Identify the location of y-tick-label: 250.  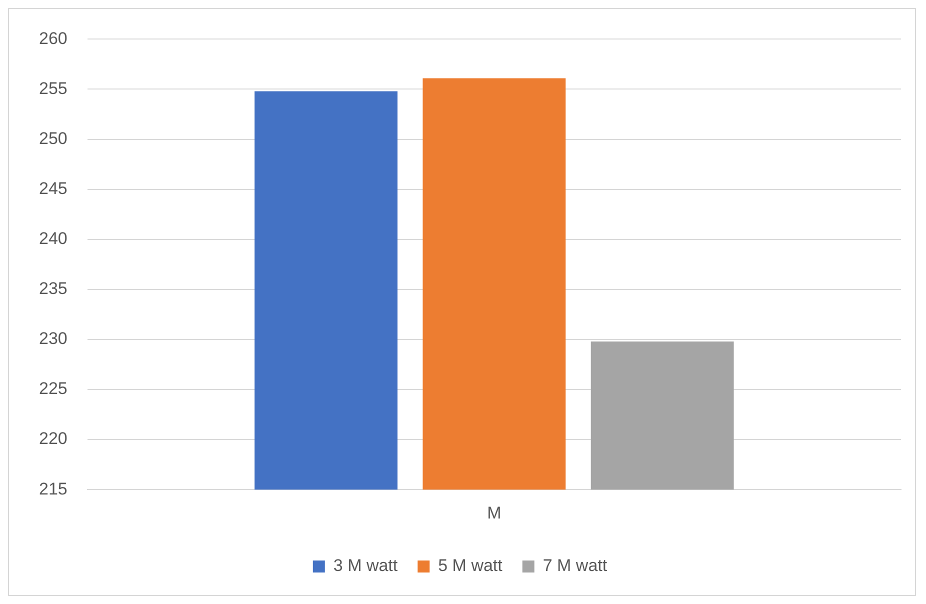
(53, 138).